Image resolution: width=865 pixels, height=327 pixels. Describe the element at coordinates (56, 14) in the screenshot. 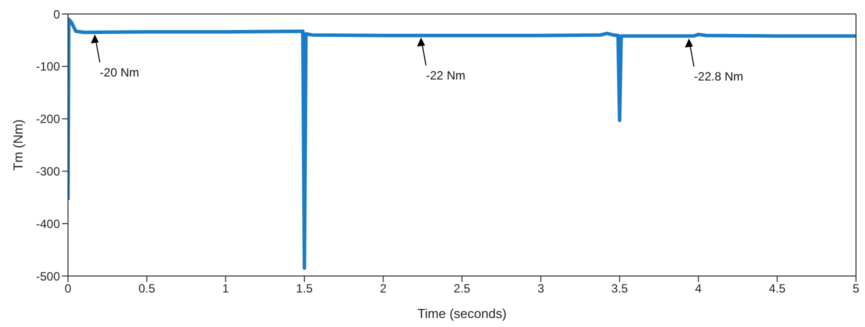

I see `y-tick-label: 0` at that location.